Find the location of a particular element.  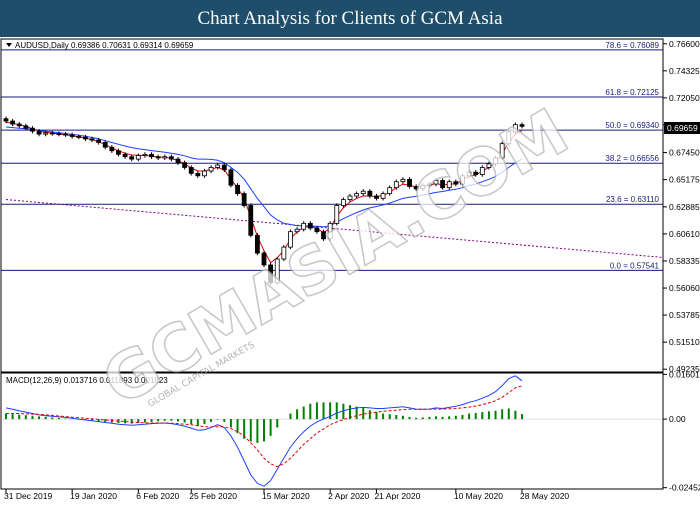

current-price-marker: 0.69659 is located at coordinates (682, 128).